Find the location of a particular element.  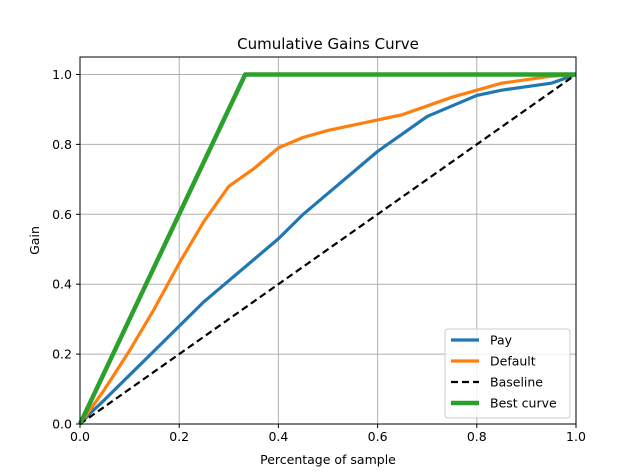

legend-label-pay: Pay is located at coordinates (501, 340).